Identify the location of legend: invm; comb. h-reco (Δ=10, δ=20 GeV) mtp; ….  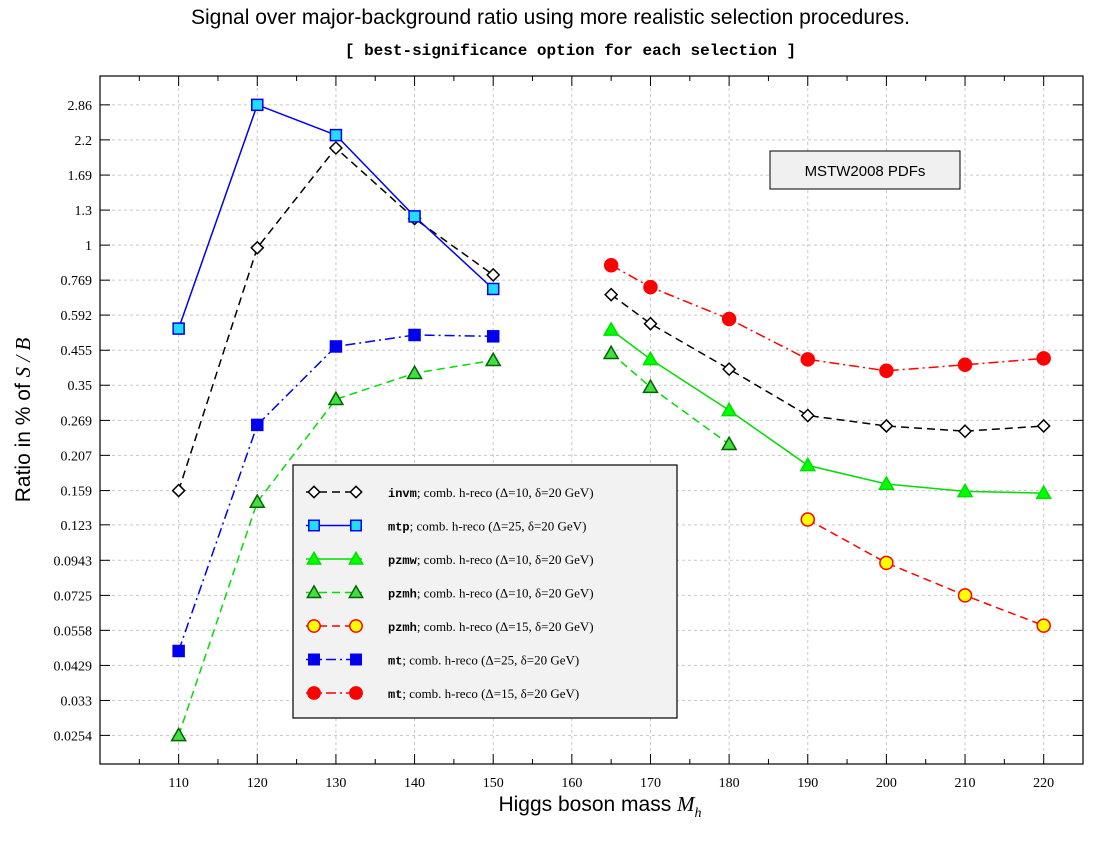
(485, 591).